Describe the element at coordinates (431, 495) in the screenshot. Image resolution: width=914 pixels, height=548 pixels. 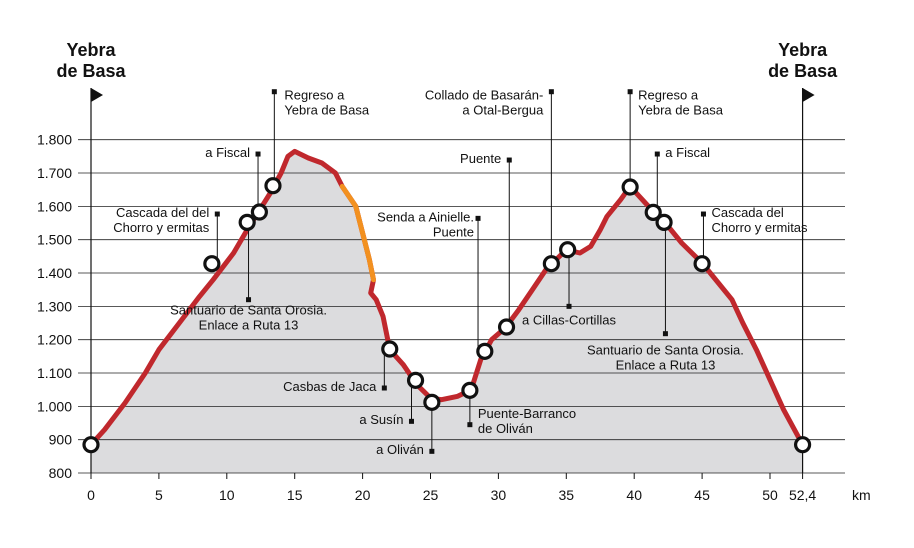
I see `x-tick-label: 25` at that location.